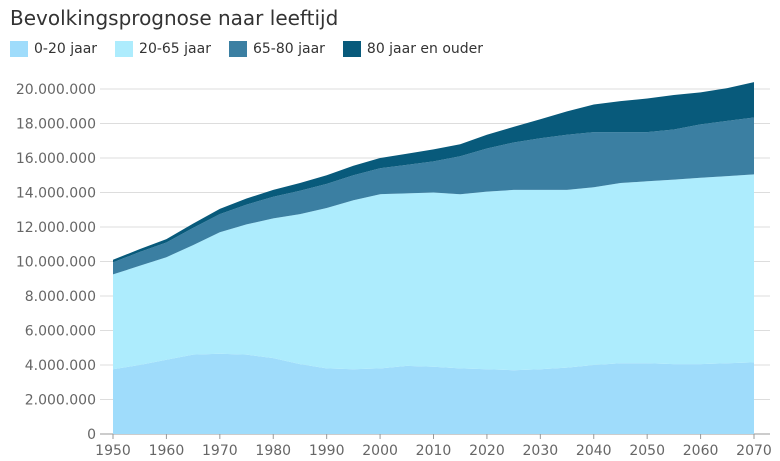  I want to click on y-tick-label: 2.000.000, so click(60, 401).